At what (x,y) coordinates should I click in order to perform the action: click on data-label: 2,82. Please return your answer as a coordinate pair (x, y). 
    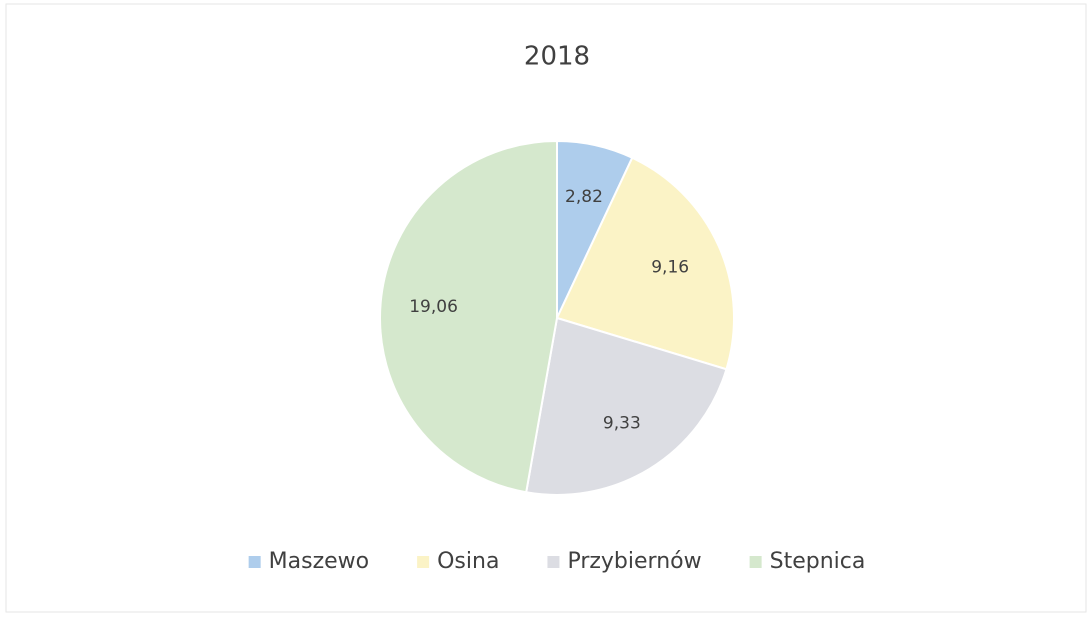
    Looking at the image, I should click on (584, 197).